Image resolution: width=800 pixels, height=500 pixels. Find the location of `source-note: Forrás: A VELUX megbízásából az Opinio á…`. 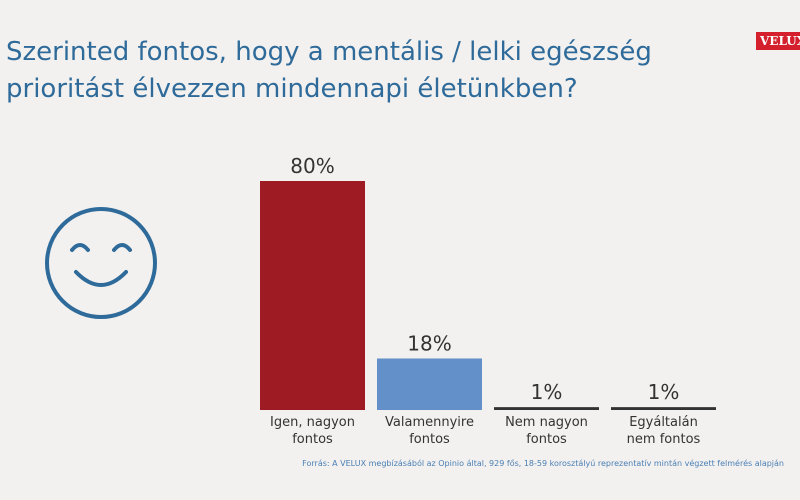

source-note: Forrás: A VELUX megbízásából az Opinio á… is located at coordinates (543, 463).